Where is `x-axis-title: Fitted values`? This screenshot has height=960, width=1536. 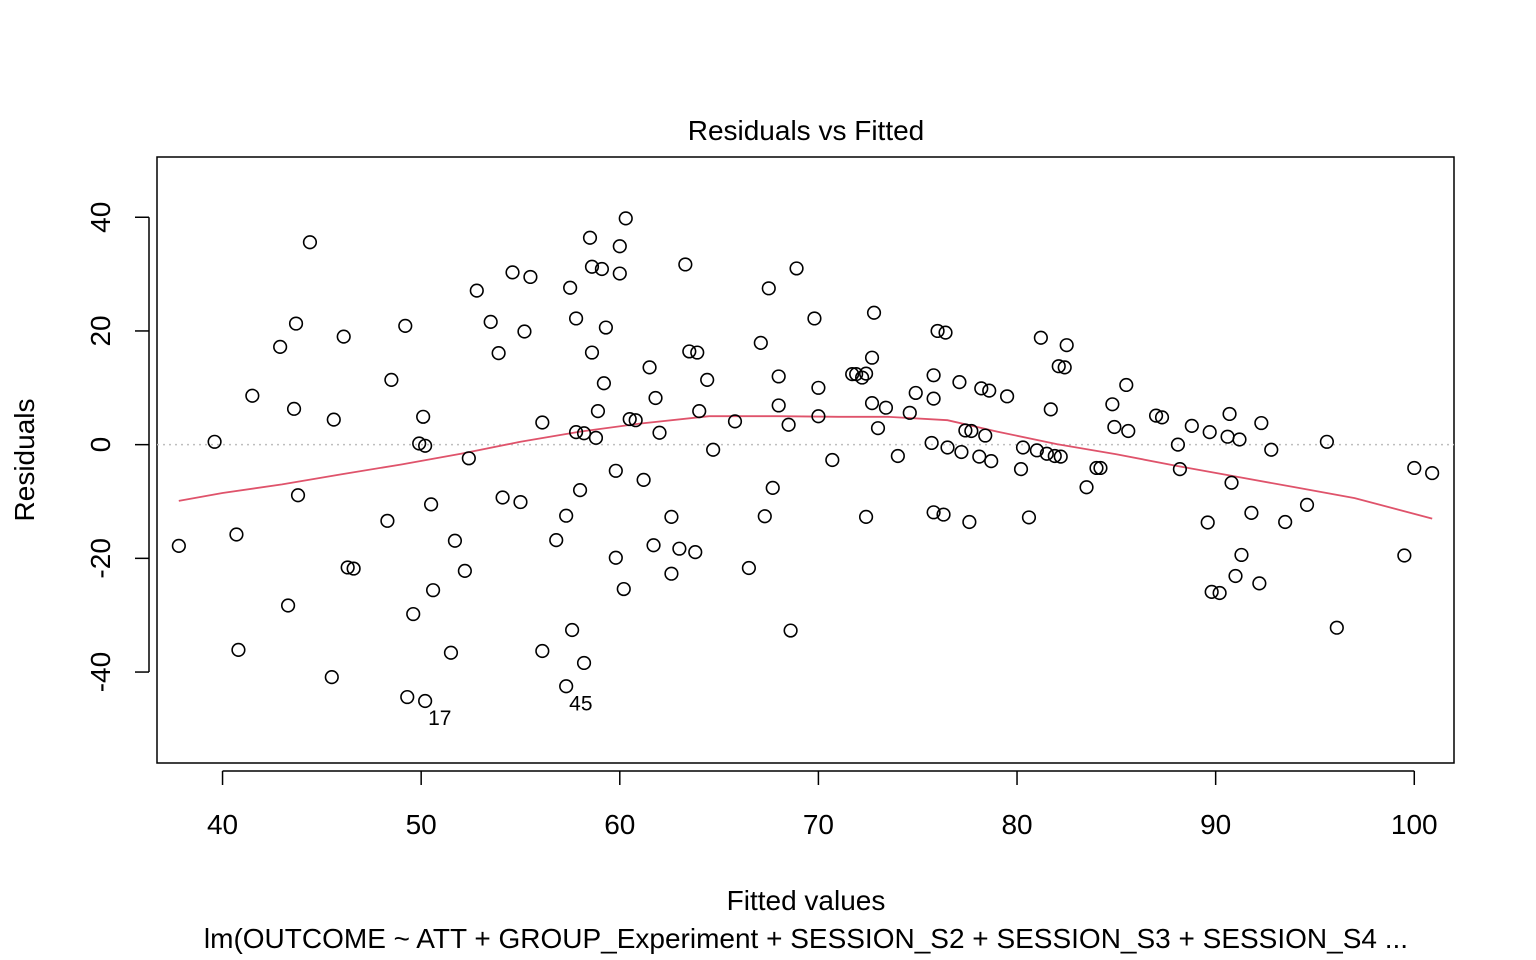 x-axis-title: Fitted values is located at coordinates (806, 900).